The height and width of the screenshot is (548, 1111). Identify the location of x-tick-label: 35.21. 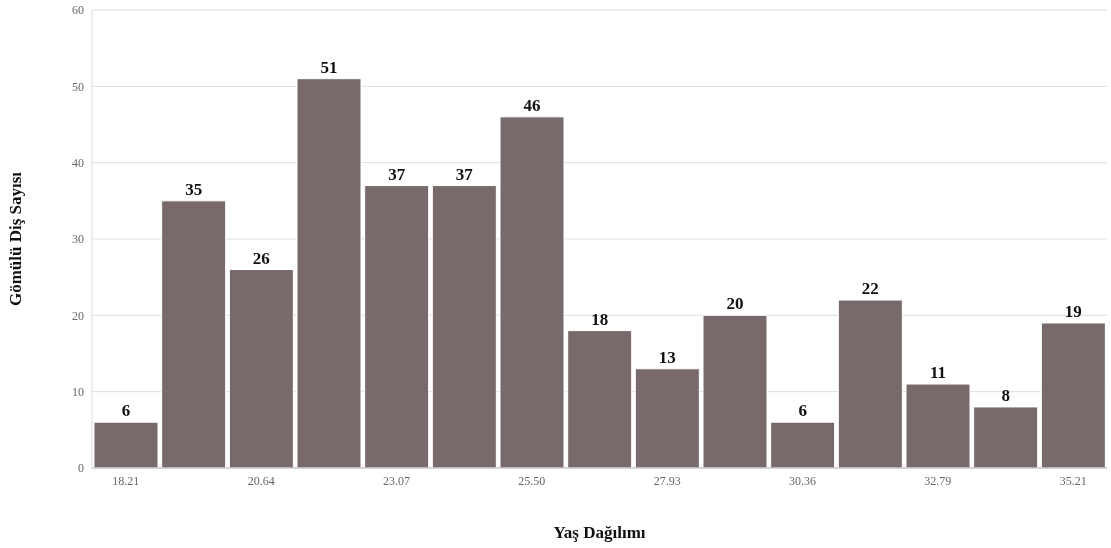
(1073, 480).